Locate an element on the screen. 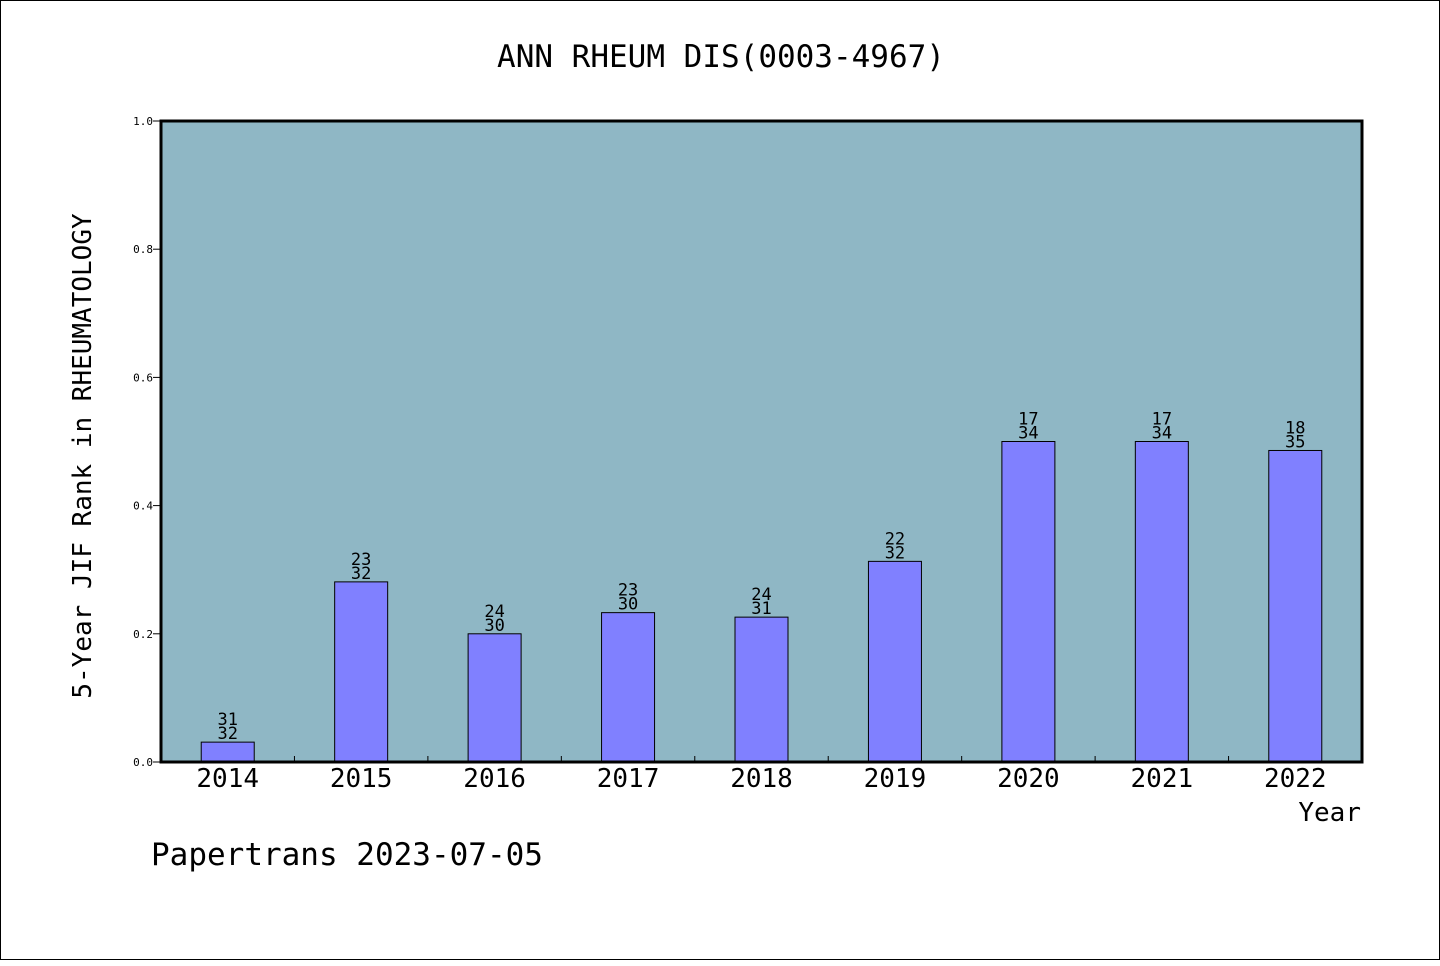 This screenshot has height=966, width=1440. y-tick-label: 0.6 is located at coordinates (143, 377).